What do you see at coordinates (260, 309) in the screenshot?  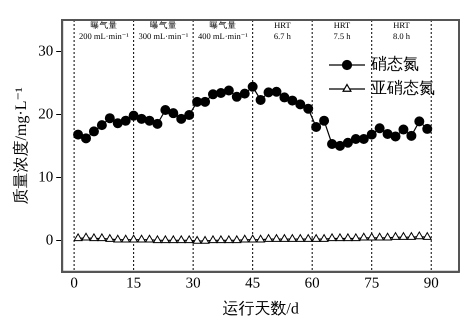 I see `x-axis-title: 运行天数/d` at bounding box center [260, 309].